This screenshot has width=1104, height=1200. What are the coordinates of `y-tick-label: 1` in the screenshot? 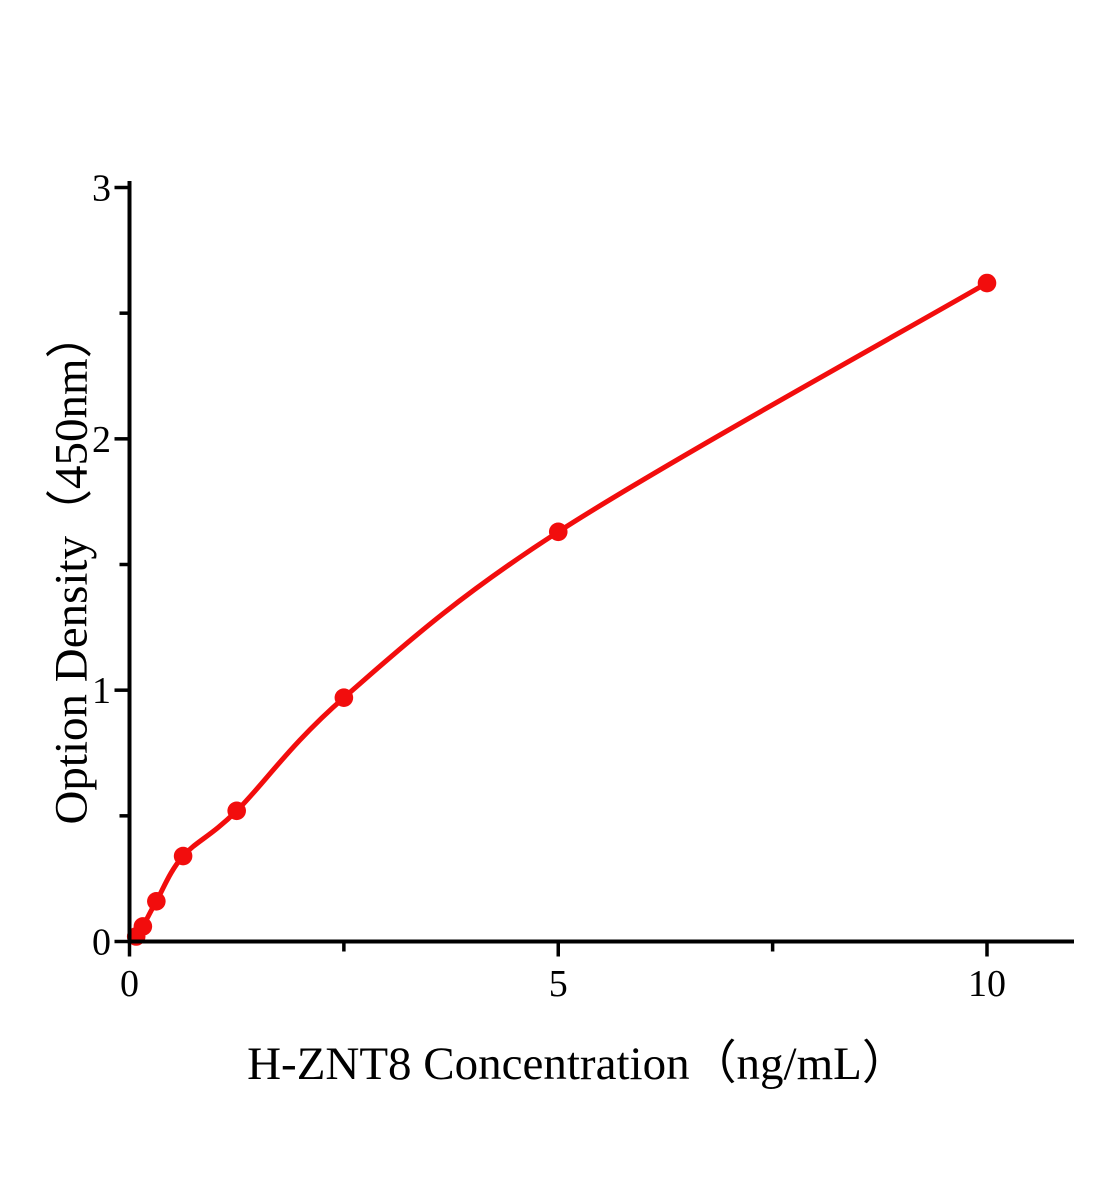 It's located at (101, 691).